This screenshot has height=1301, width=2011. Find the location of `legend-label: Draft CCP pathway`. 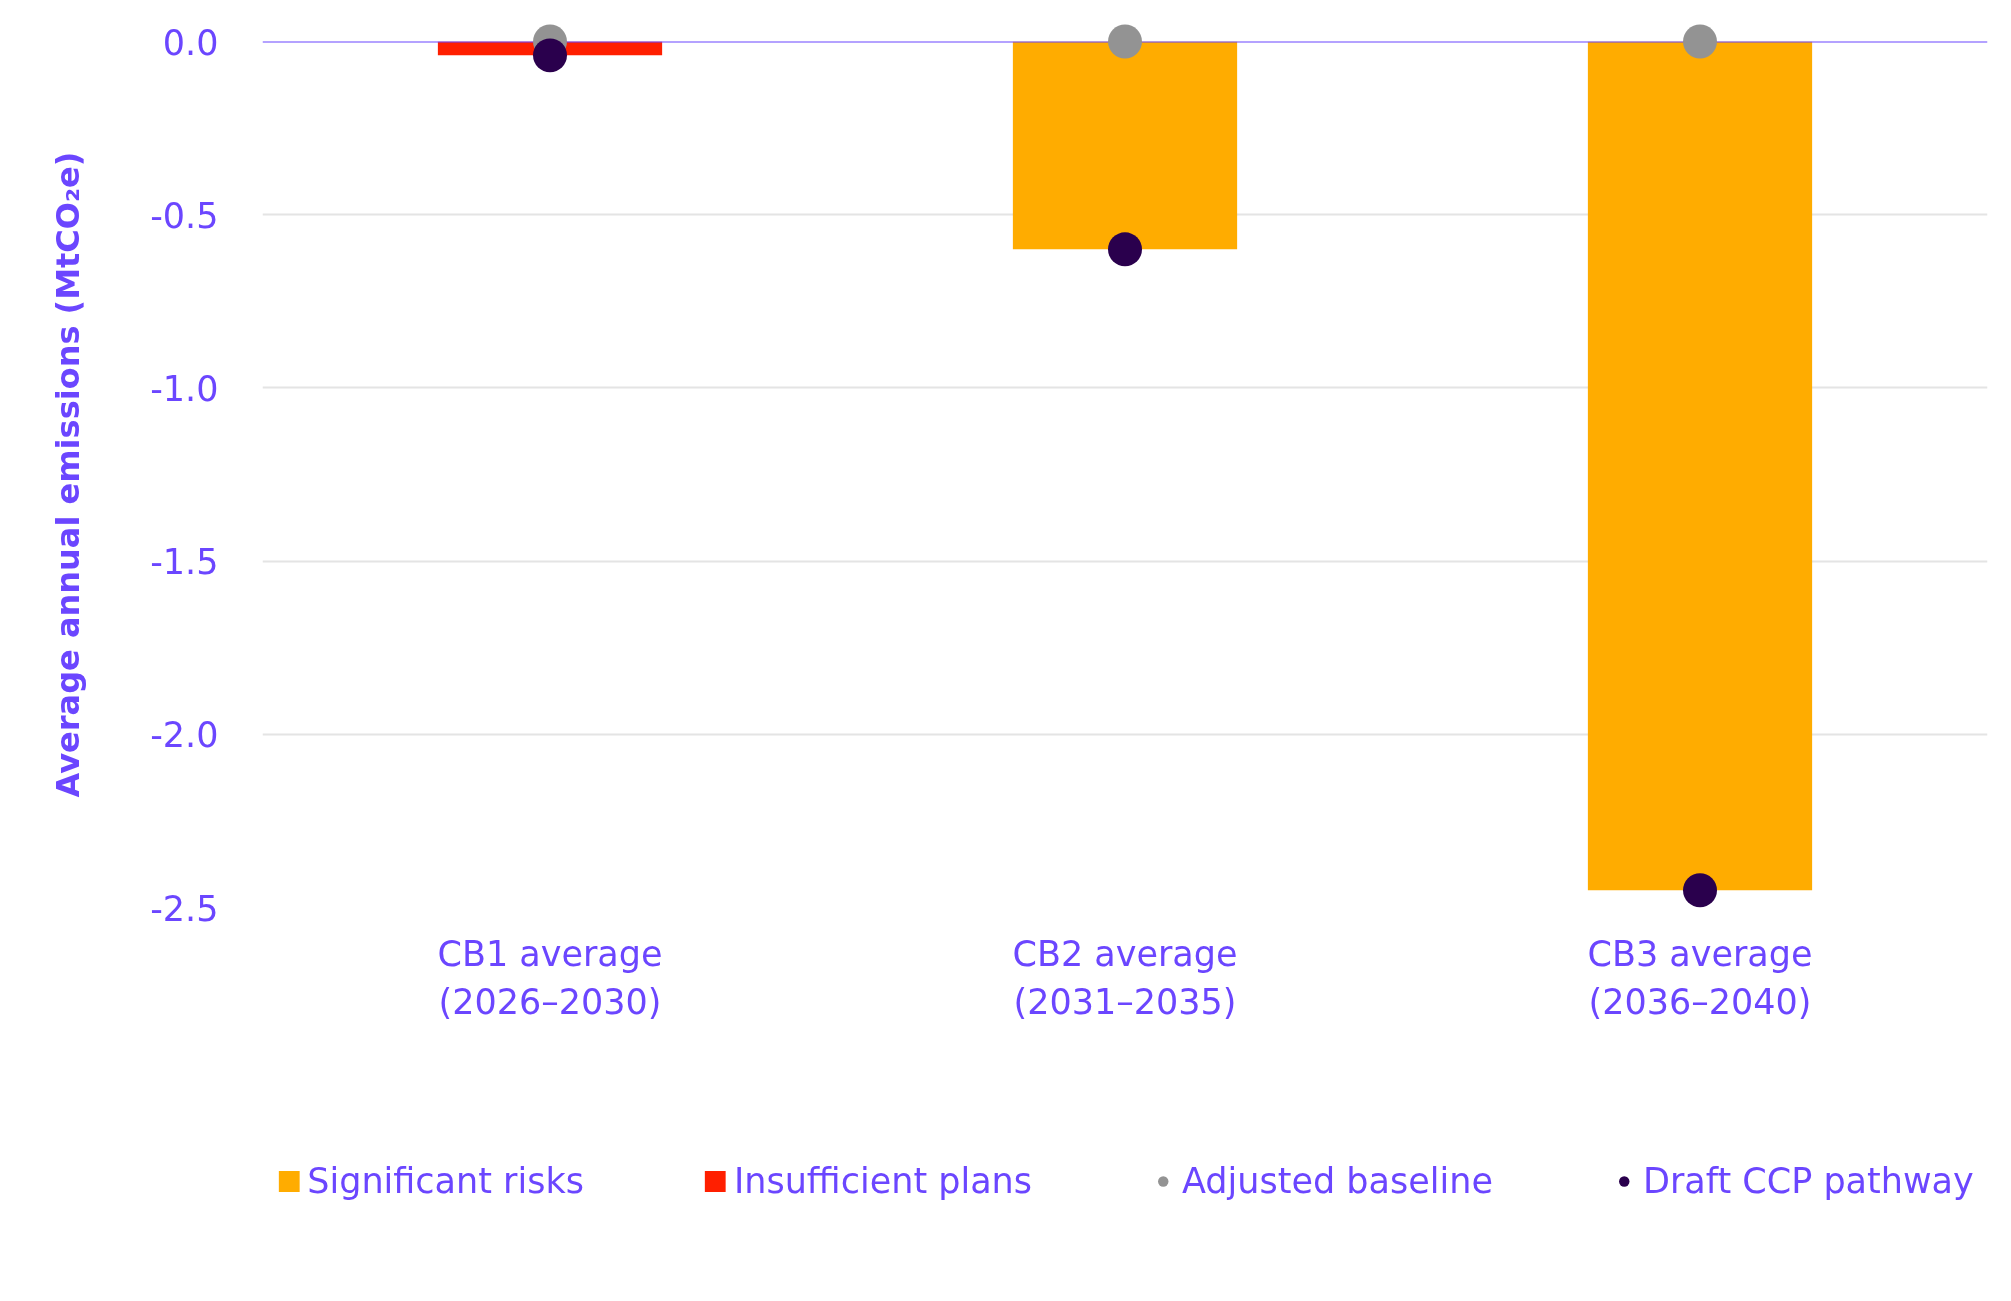

legend-label: Draft CCP pathway is located at coordinates (1808, 1181).